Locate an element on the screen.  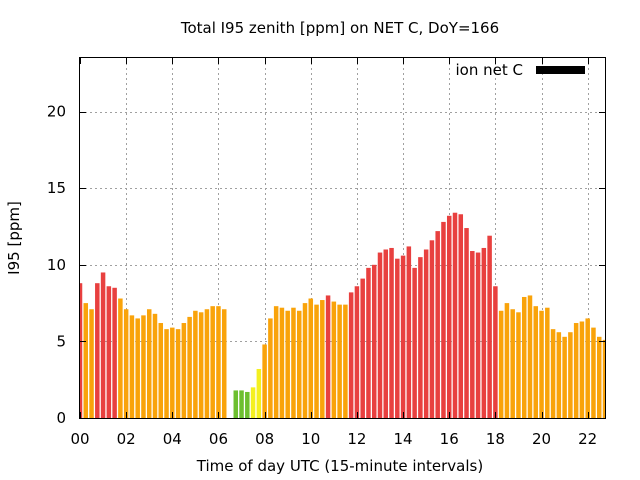
y-tick-label: 5 is located at coordinates (61, 341).